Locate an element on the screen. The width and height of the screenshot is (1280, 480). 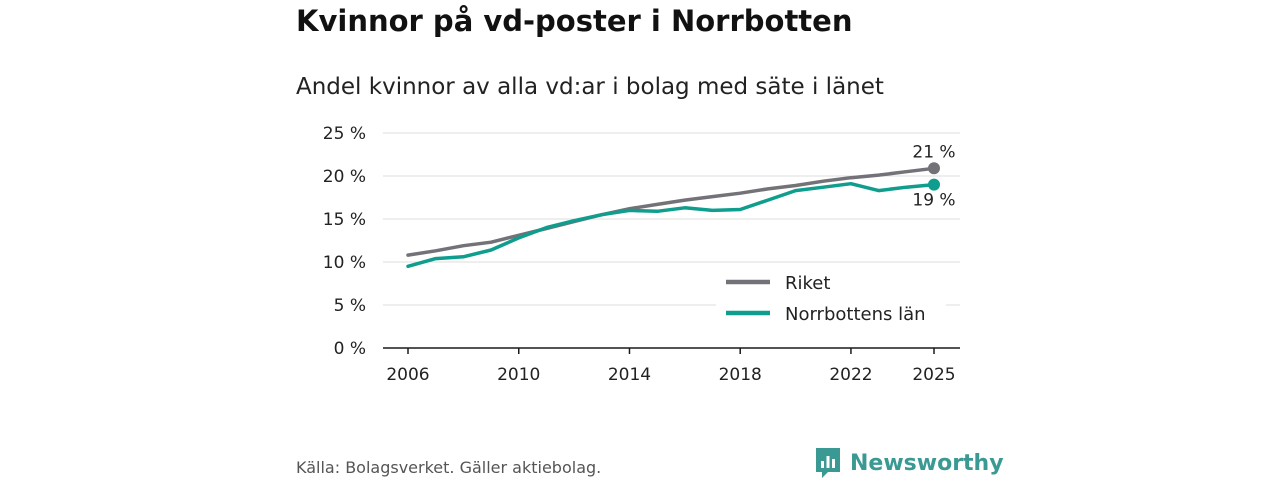
y-tick-label: 20 % is located at coordinates (344, 177).